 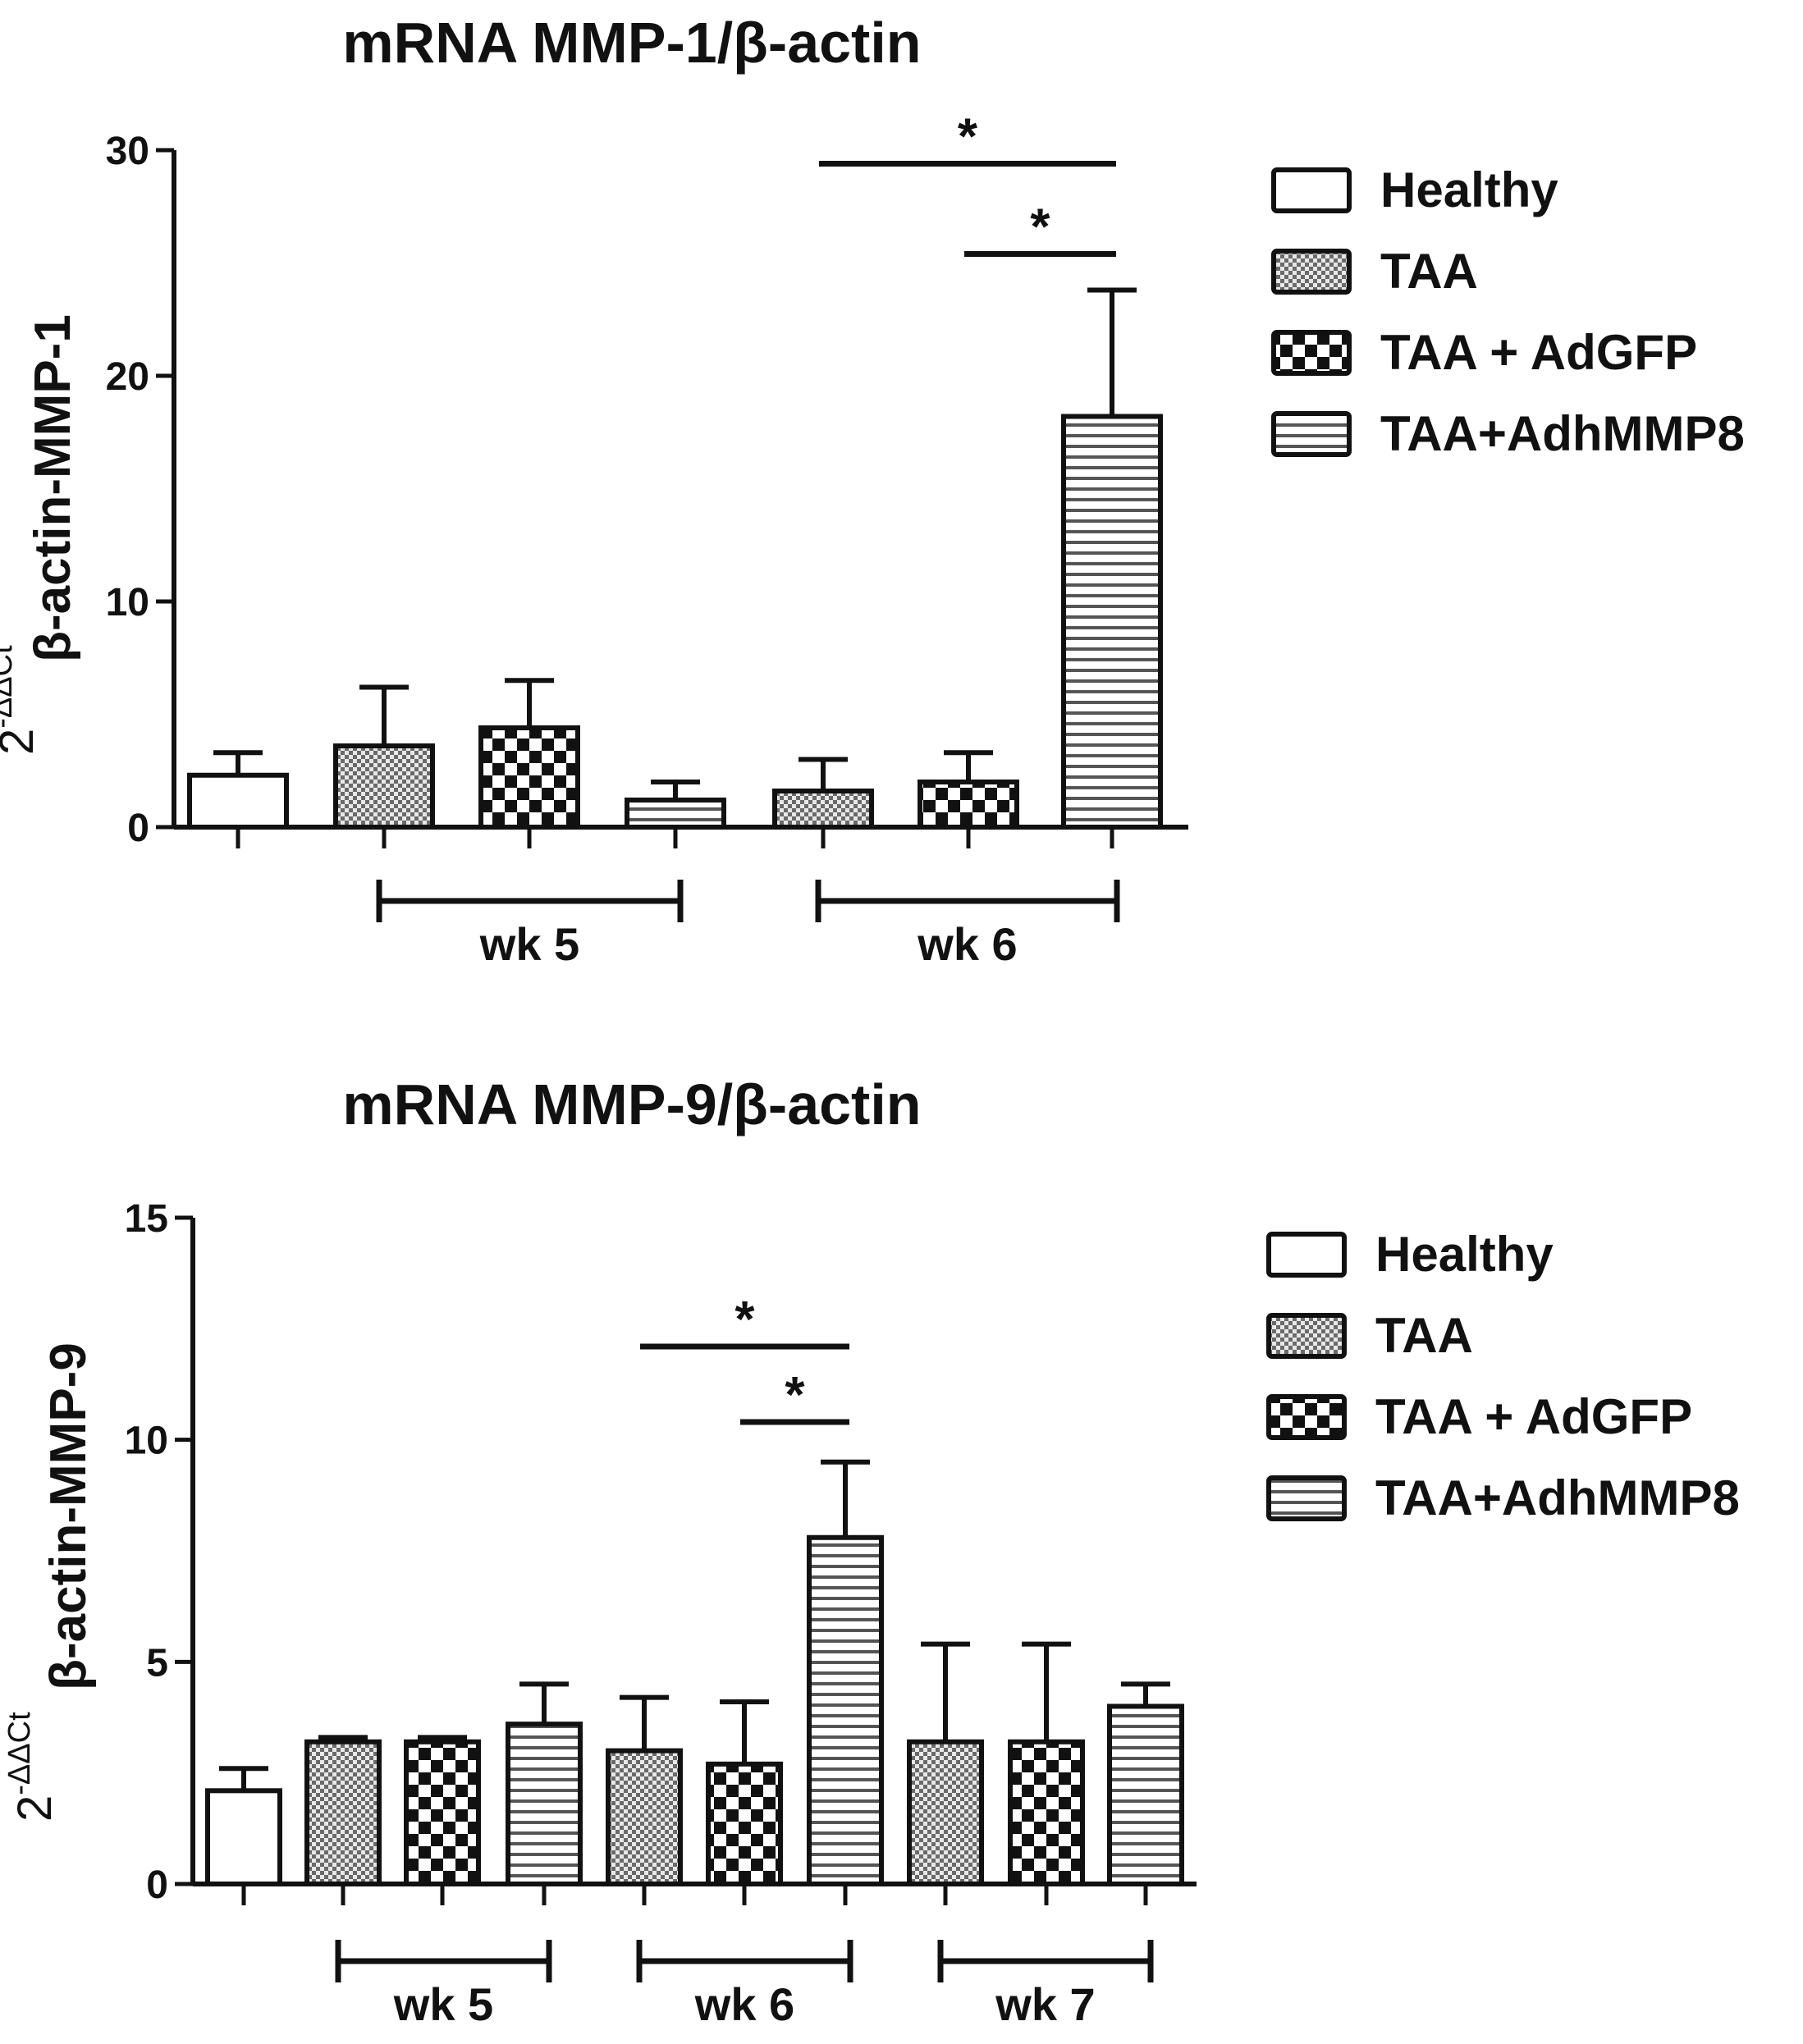 I want to click on y-tick-label: 15, so click(x=146, y=1219).